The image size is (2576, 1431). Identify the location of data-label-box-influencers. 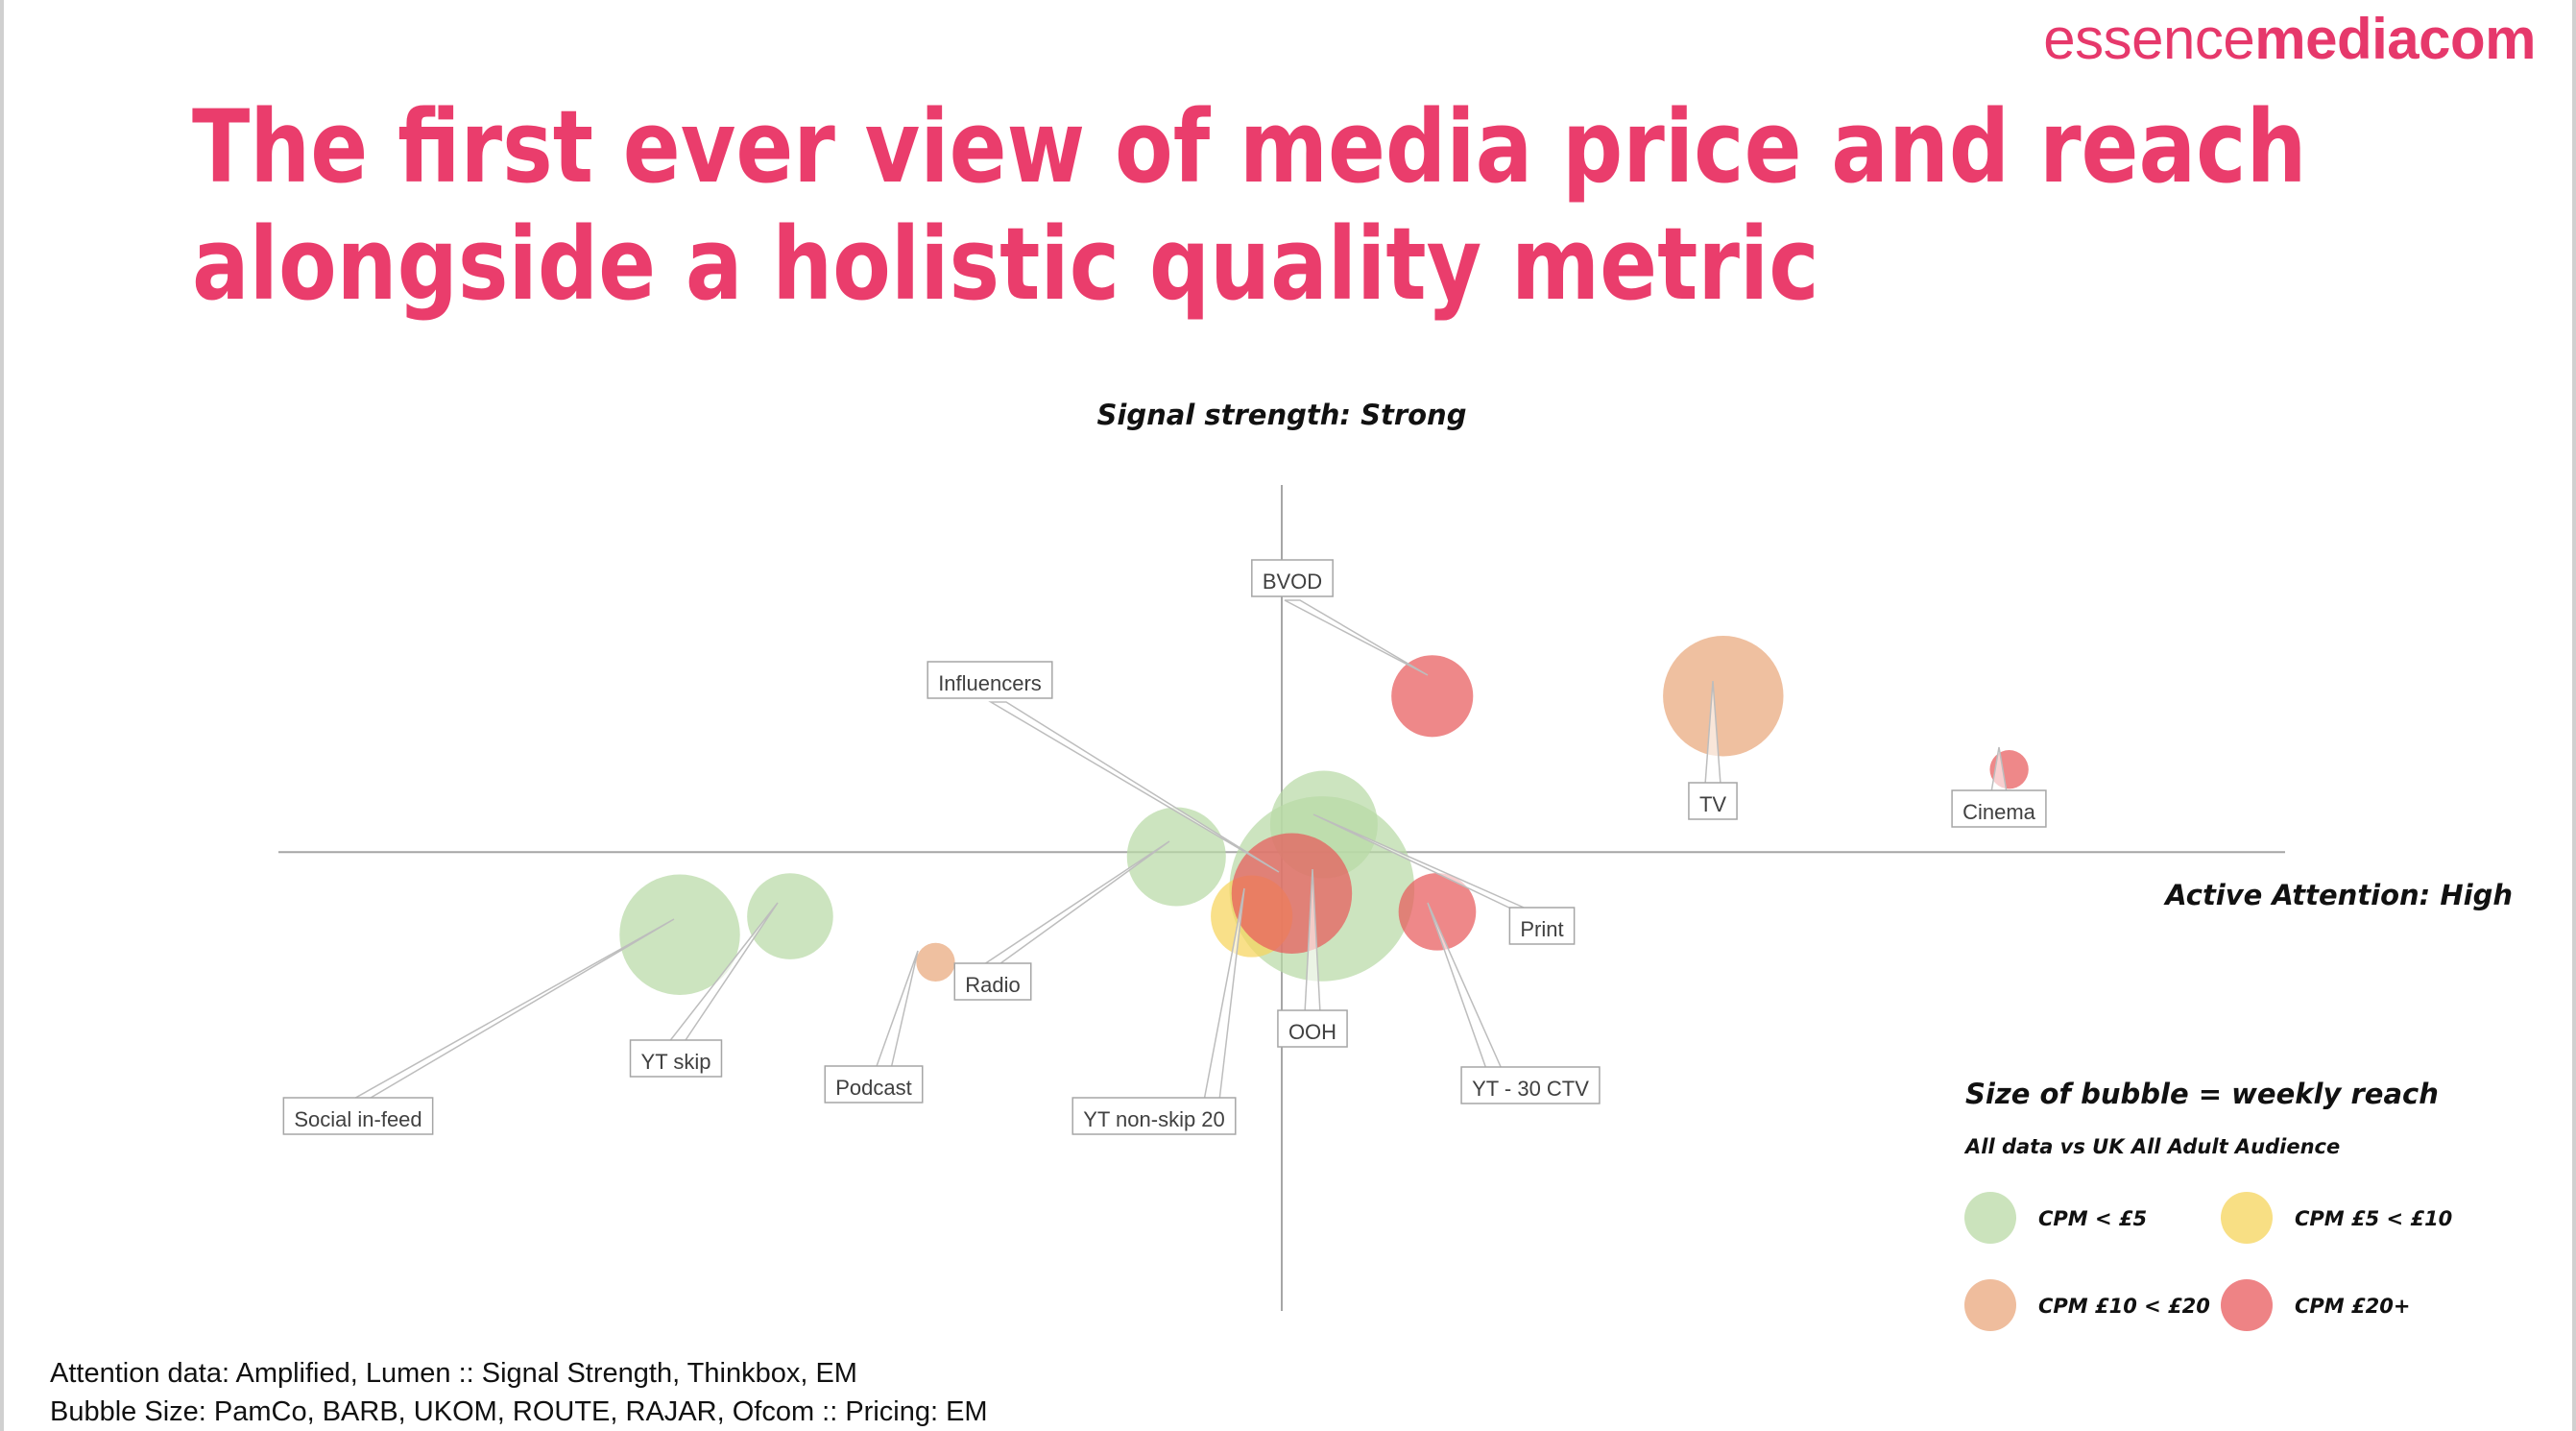
(990, 680).